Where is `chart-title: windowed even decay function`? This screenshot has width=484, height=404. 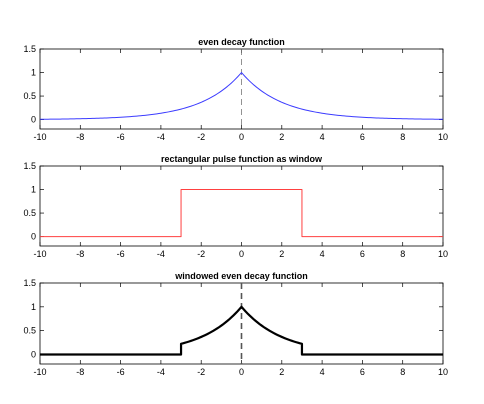 chart-title: windowed even decay function is located at coordinates (241, 276).